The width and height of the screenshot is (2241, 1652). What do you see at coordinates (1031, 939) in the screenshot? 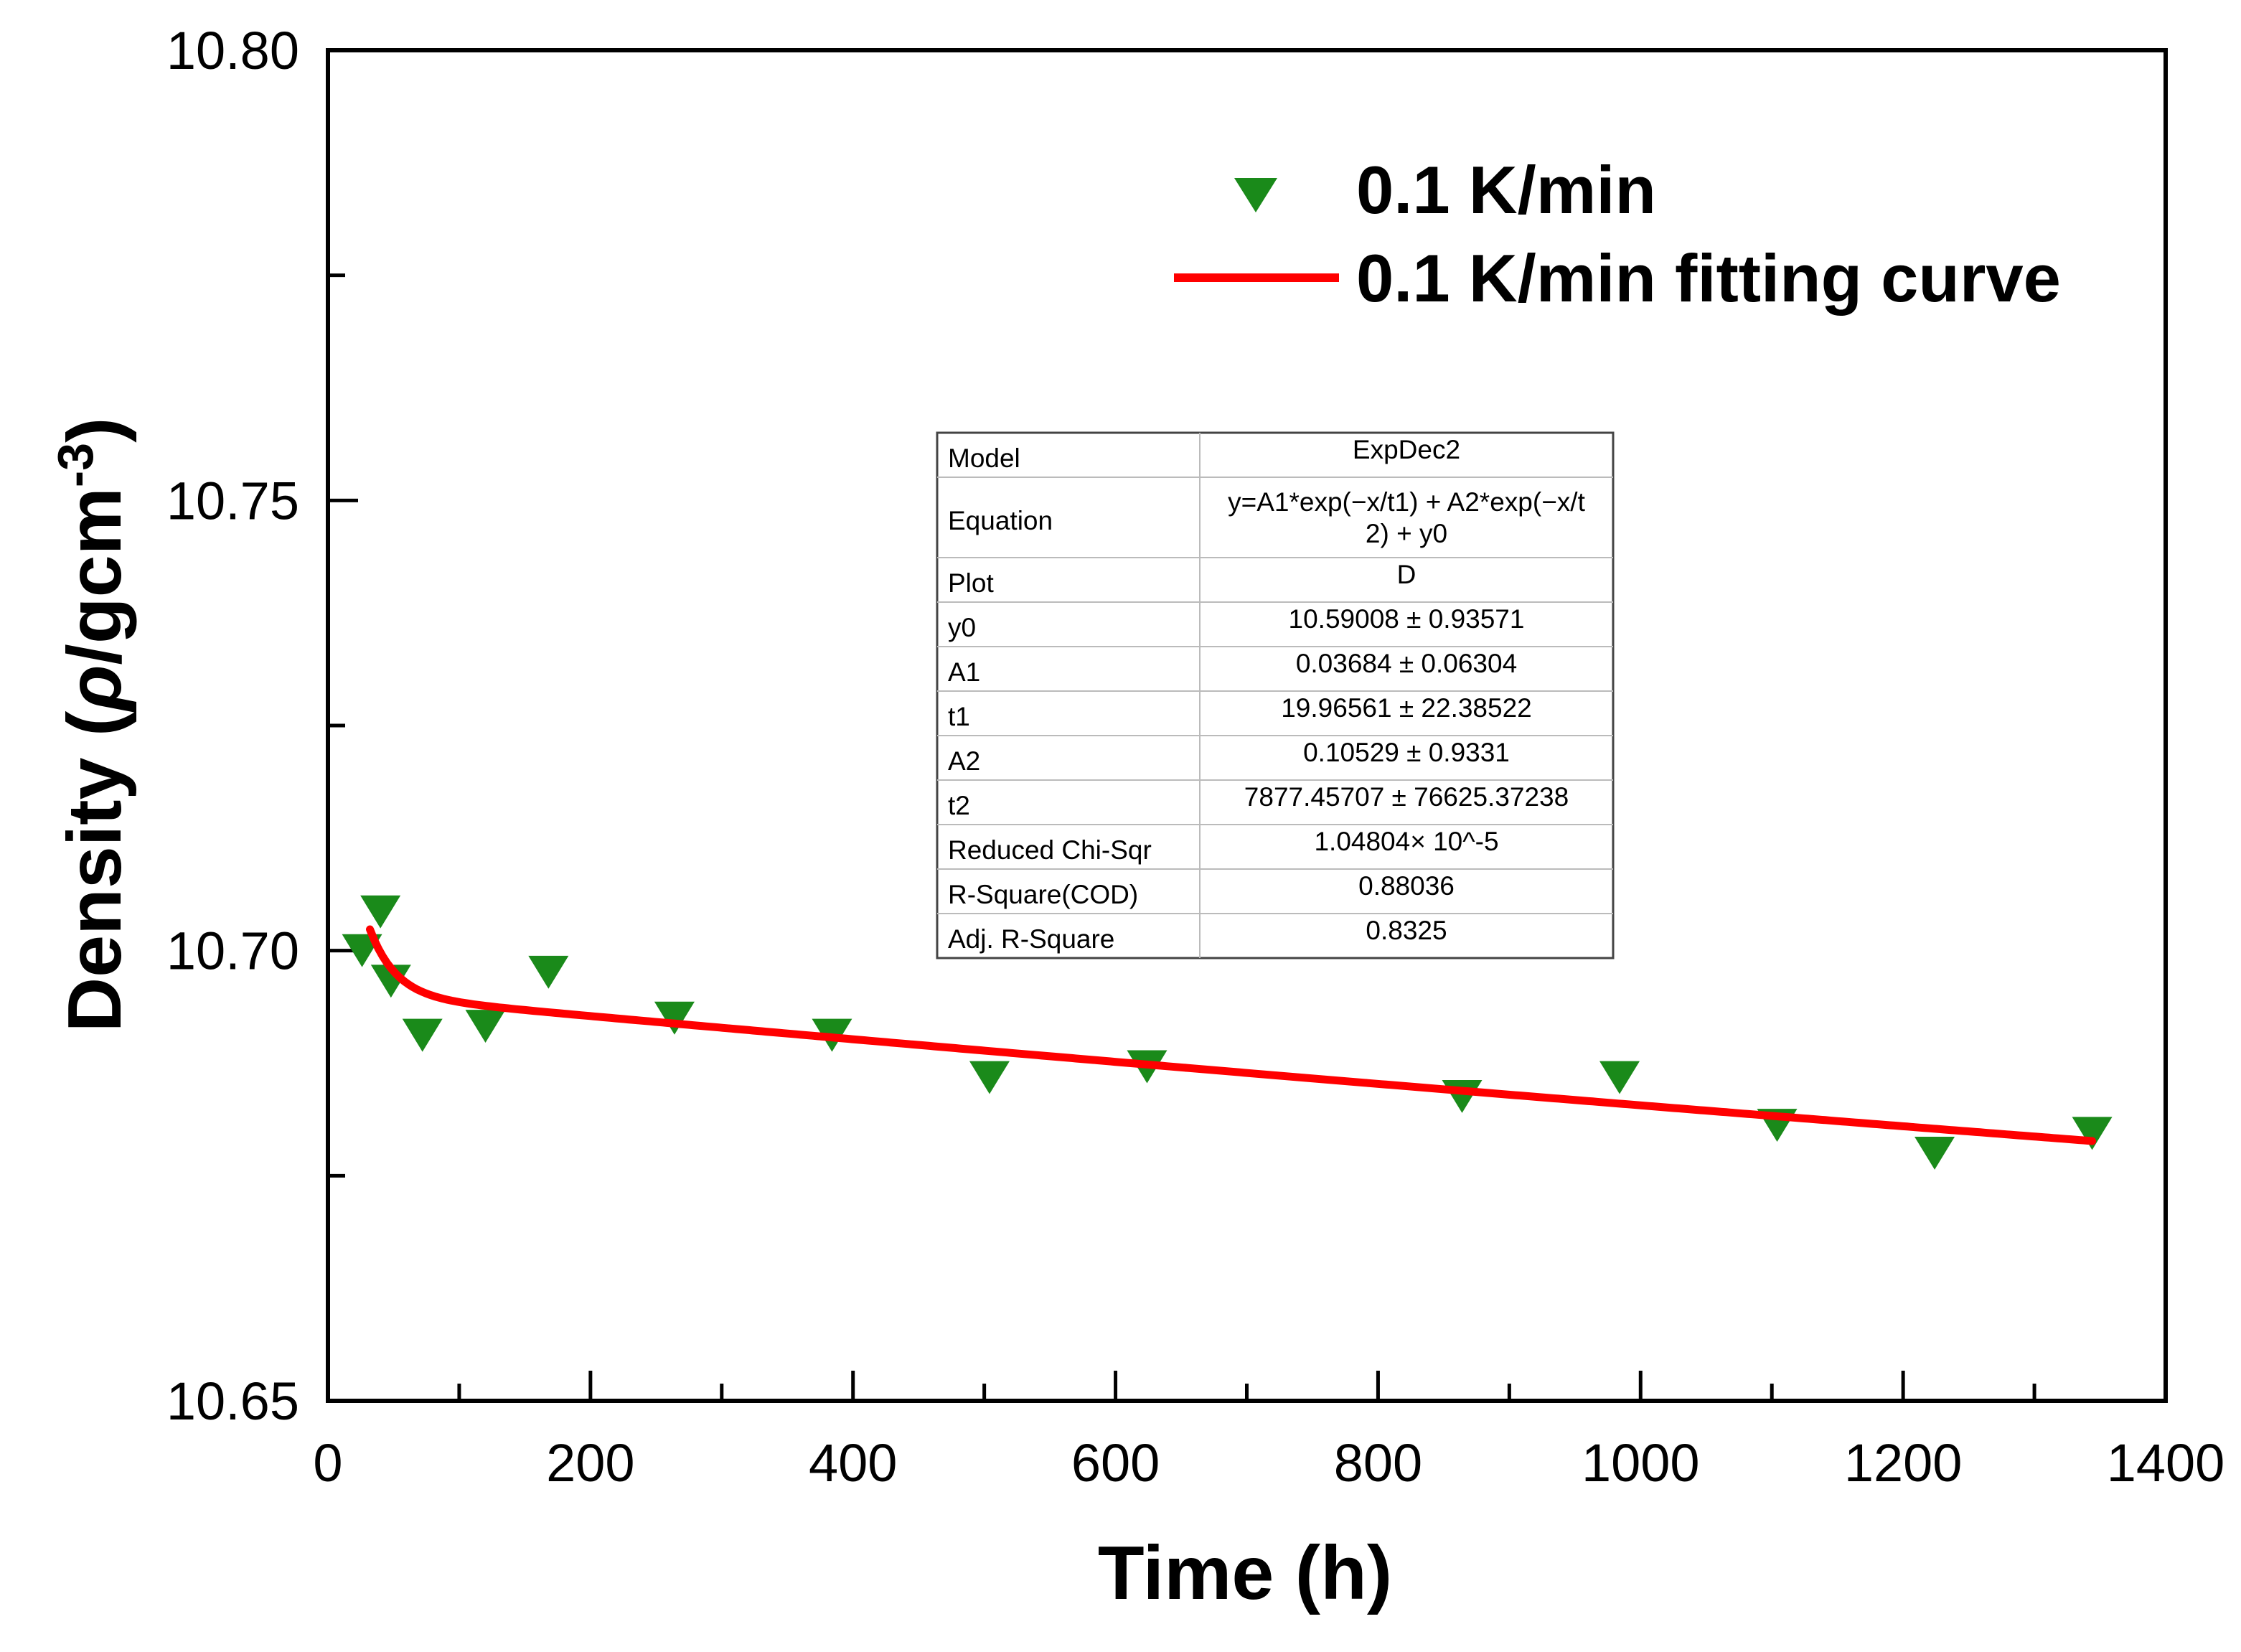
I see `fit-table-label: Adj. R-Square` at bounding box center [1031, 939].